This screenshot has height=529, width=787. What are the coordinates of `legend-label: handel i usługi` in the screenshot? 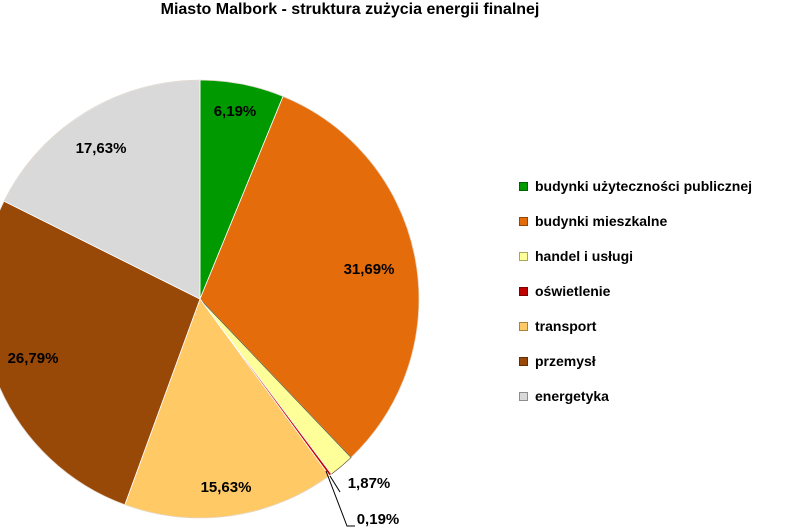 It's located at (584, 256).